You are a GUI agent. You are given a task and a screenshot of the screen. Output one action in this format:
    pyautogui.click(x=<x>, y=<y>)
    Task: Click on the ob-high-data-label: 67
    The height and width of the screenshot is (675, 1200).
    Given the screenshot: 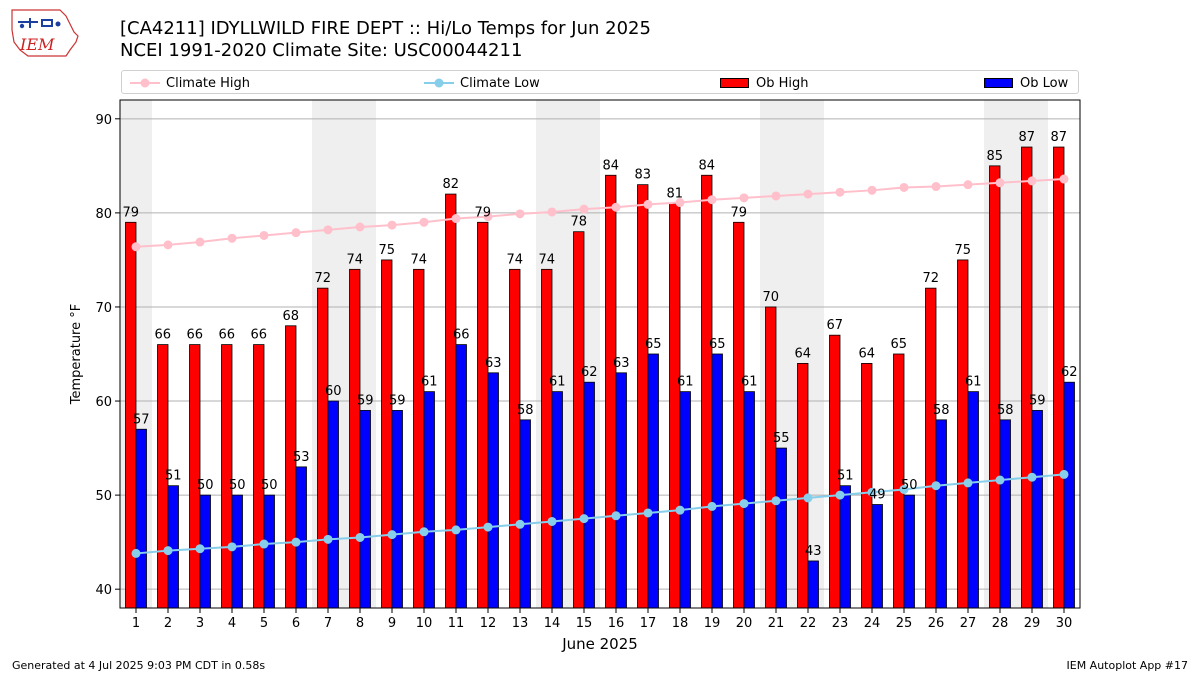 What is the action you would take?
    pyautogui.click(x=834, y=325)
    